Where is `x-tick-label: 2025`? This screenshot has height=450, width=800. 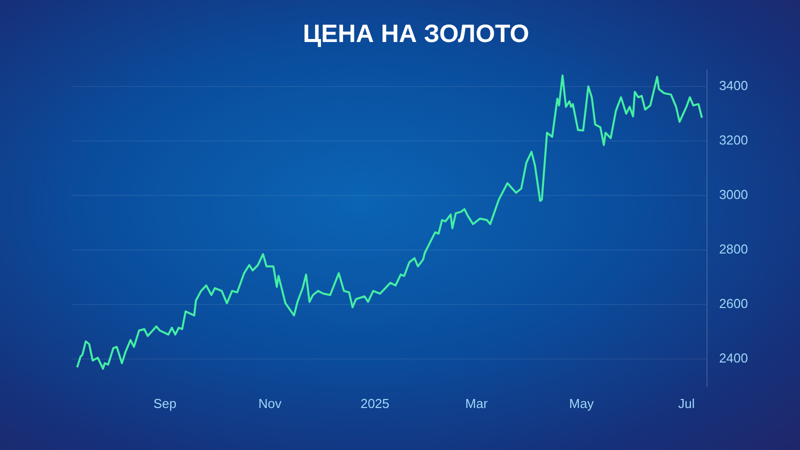
x-tick-label: 2025 is located at coordinates (375, 403).